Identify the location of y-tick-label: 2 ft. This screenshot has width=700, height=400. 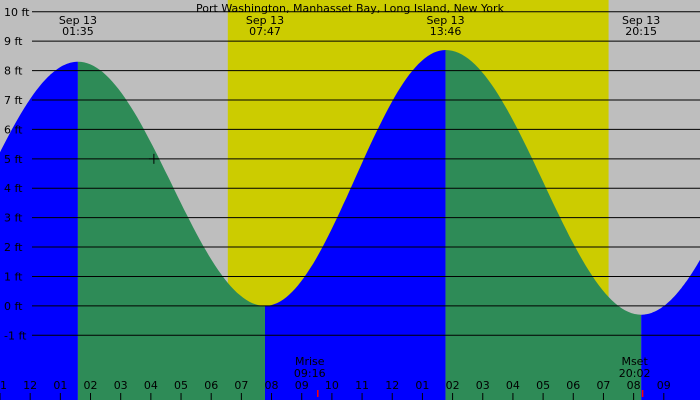
(13, 247).